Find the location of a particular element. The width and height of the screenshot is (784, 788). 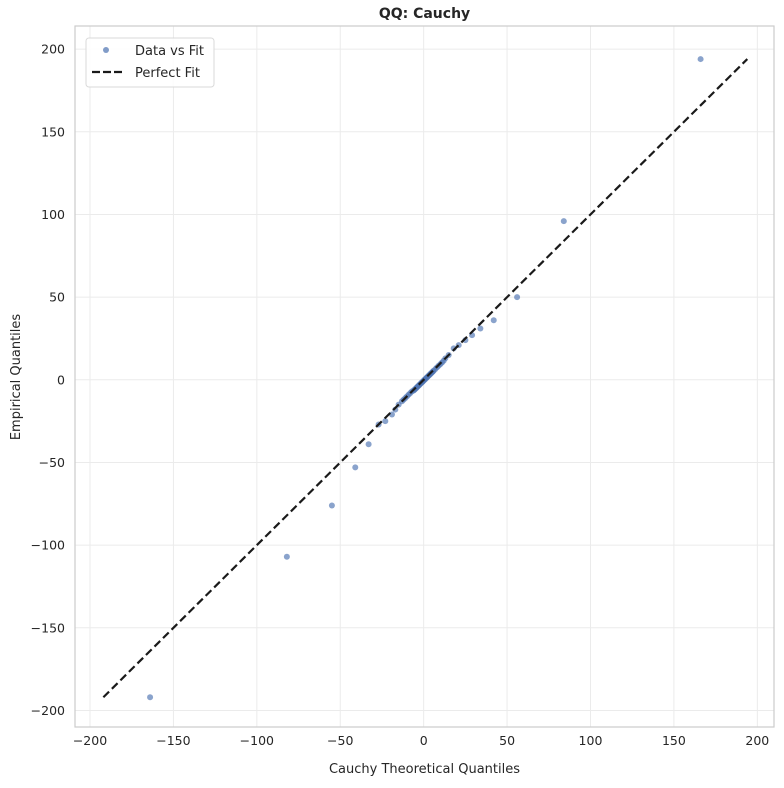

x-tick-label: 100 is located at coordinates (591, 740).